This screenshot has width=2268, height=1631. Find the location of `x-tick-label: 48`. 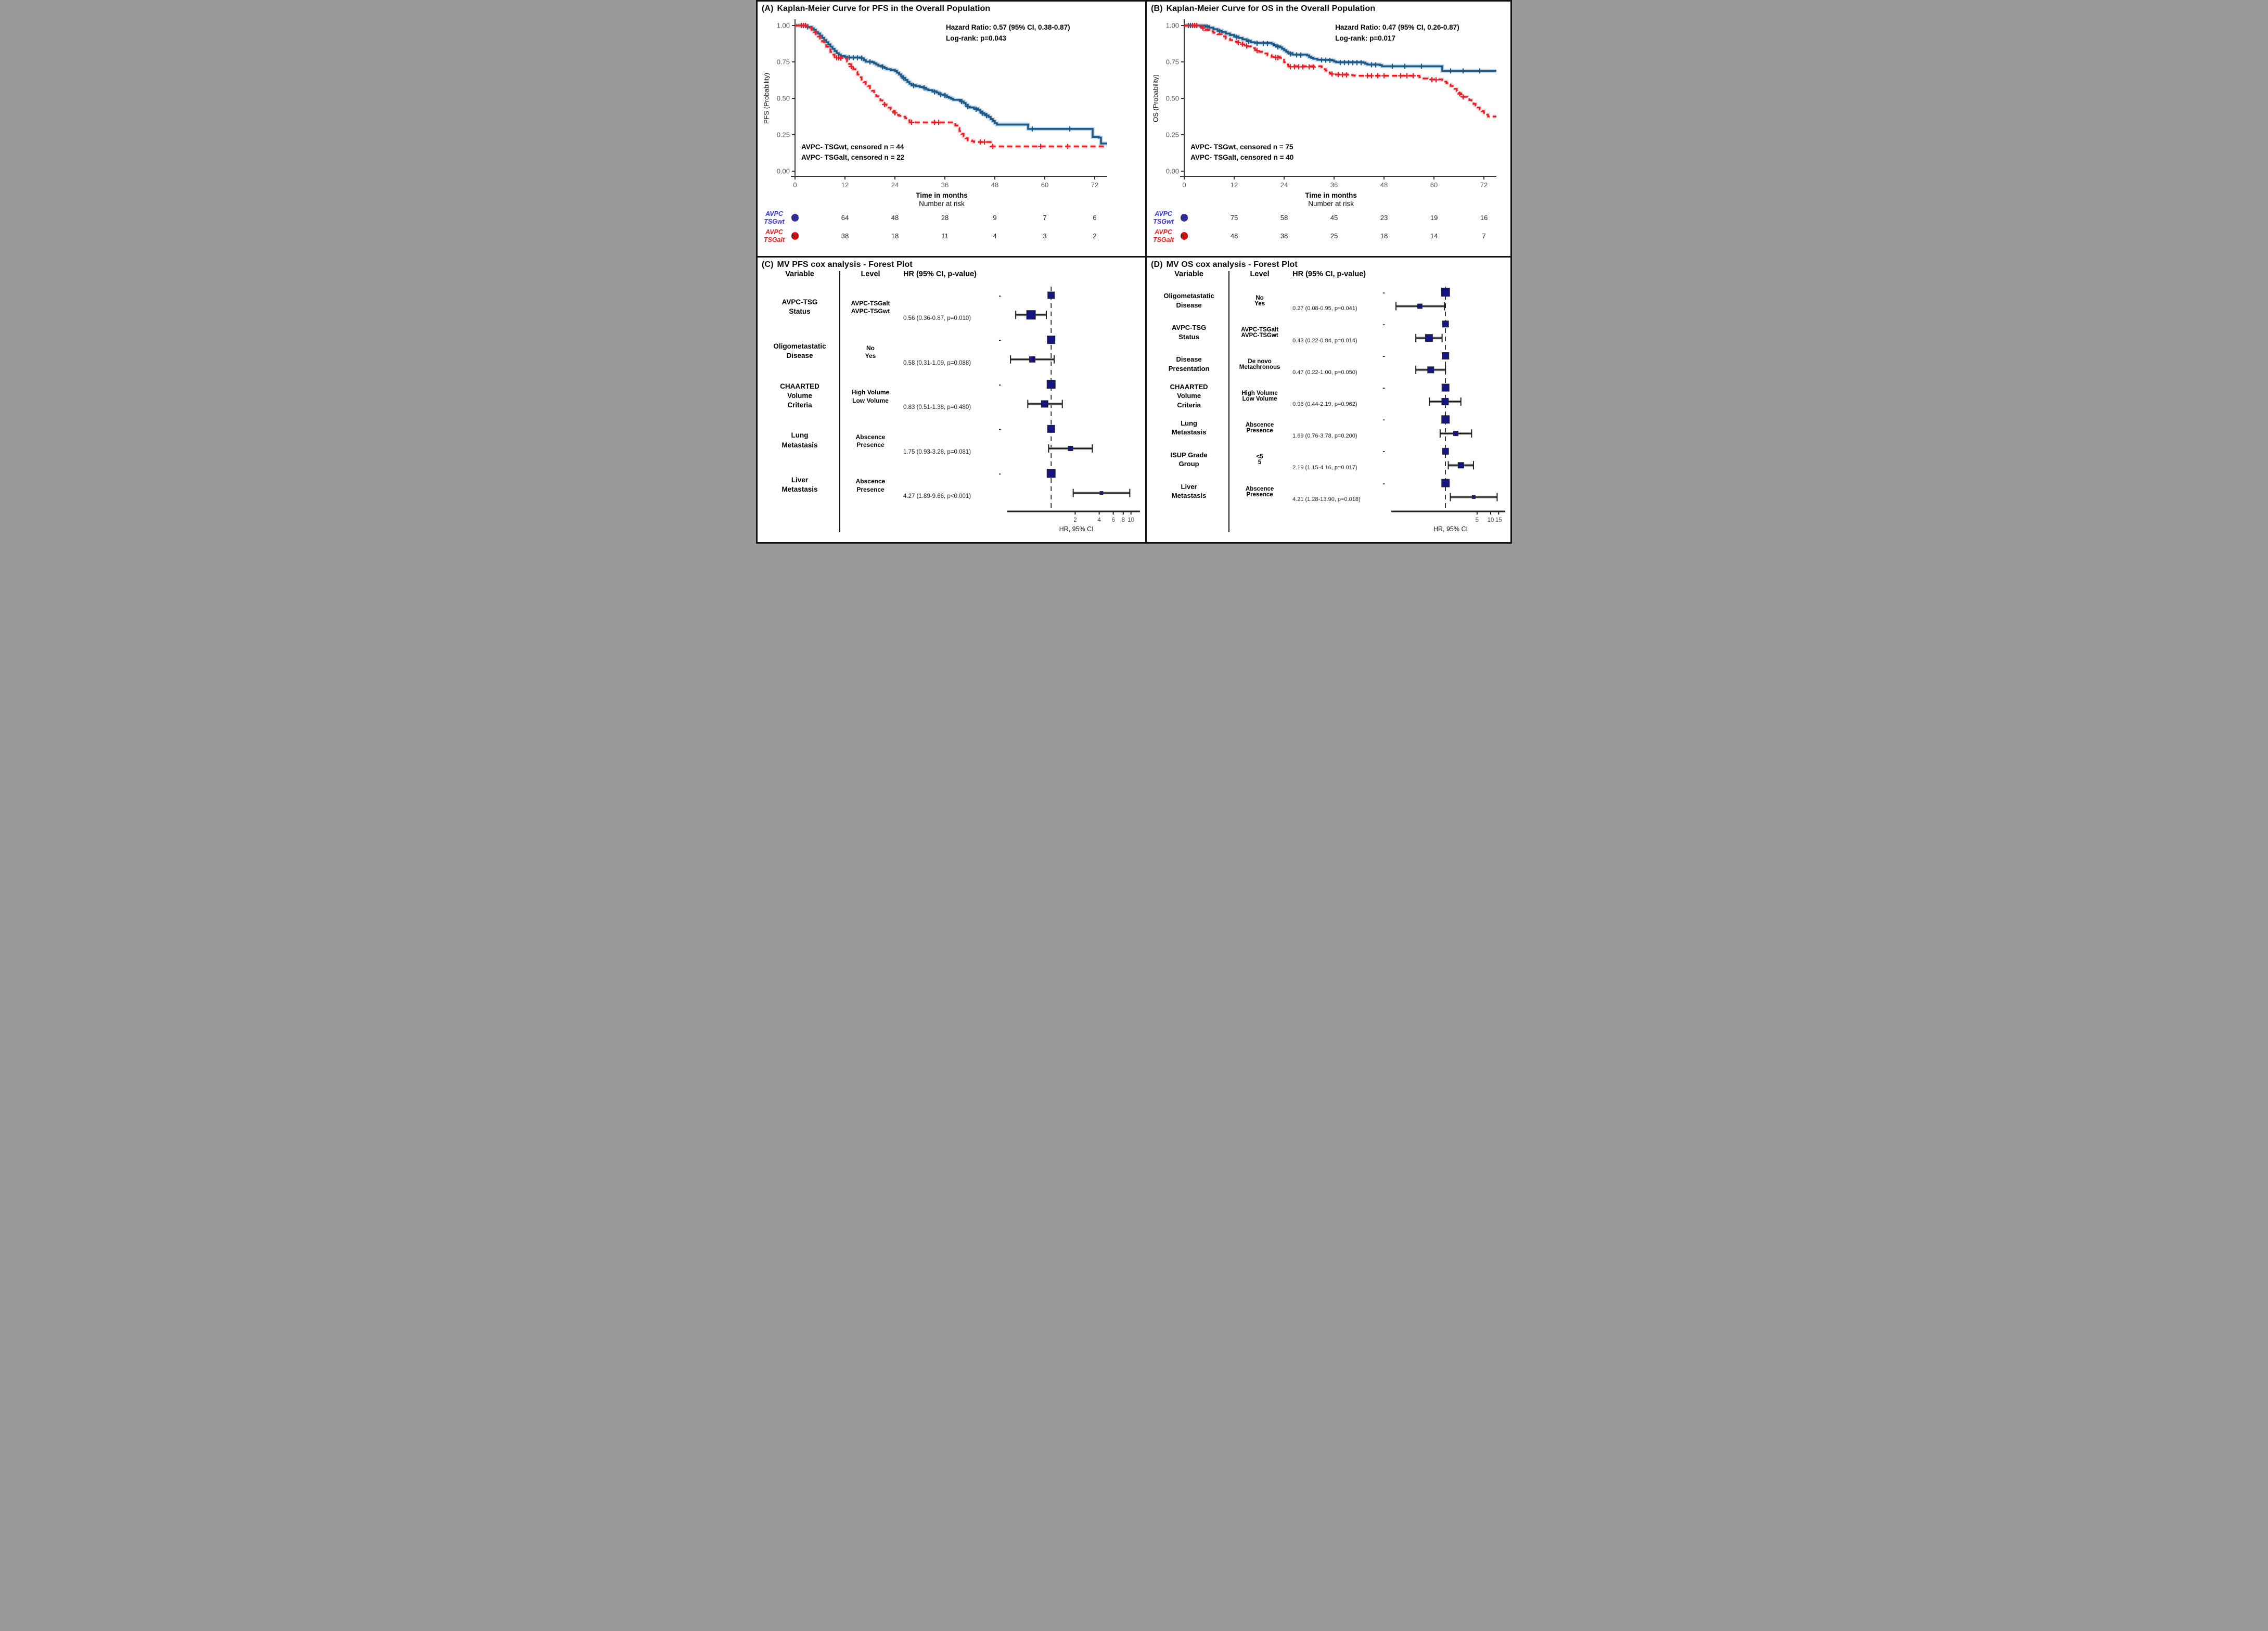

x-tick-label: 48 is located at coordinates (1384, 185).